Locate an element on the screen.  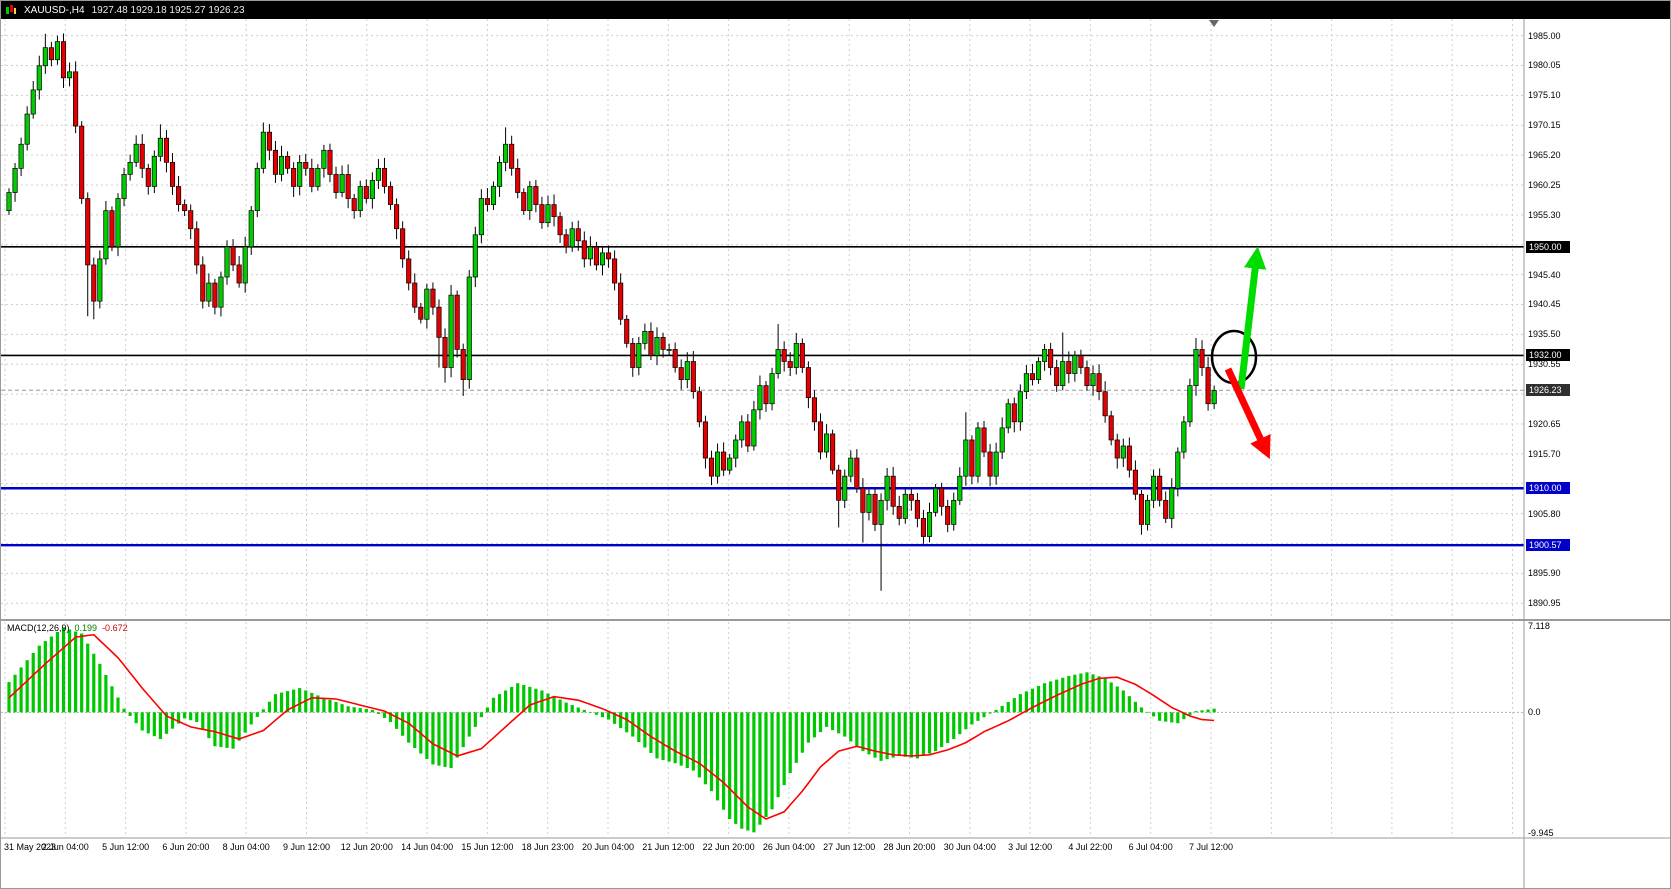
chart-shift-marker is located at coordinates (1214, 23).